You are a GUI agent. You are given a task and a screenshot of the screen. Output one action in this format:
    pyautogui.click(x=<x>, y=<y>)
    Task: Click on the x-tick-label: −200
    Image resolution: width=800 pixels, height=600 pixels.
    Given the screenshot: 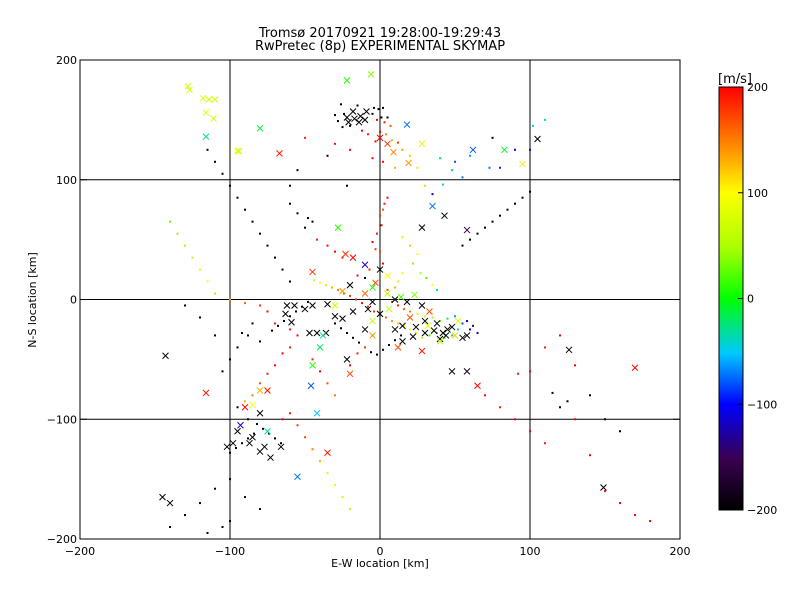 What is the action you would take?
    pyautogui.click(x=80, y=551)
    